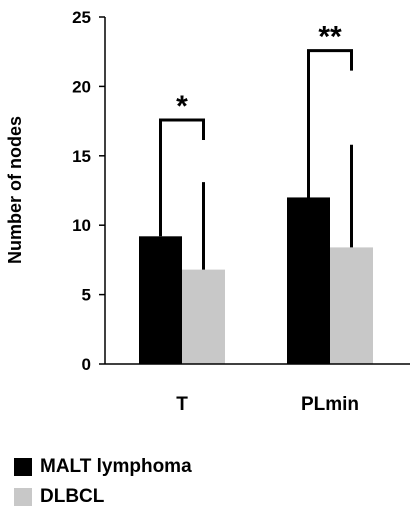 This screenshot has width=413, height=516. I want to click on y-tick-label-0: 0, so click(86, 364).